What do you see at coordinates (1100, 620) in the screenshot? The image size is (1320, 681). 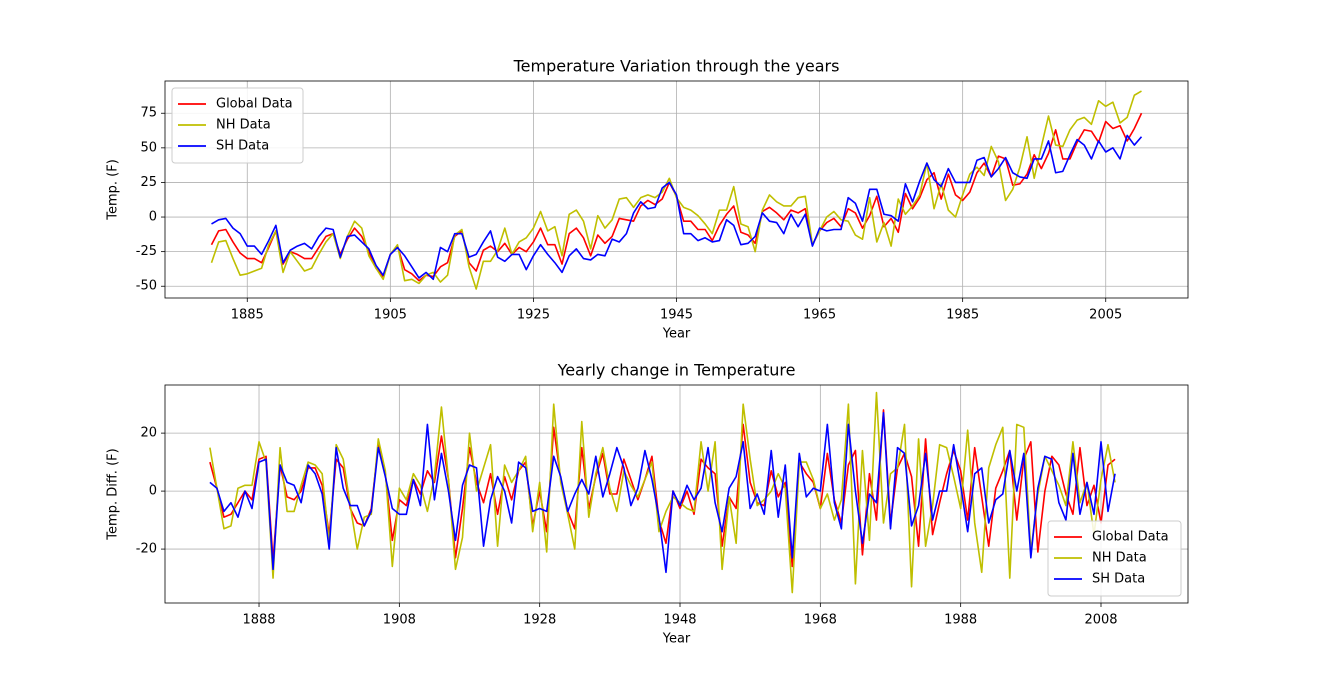 I see `x-tick-label: 2008` at bounding box center [1100, 620].